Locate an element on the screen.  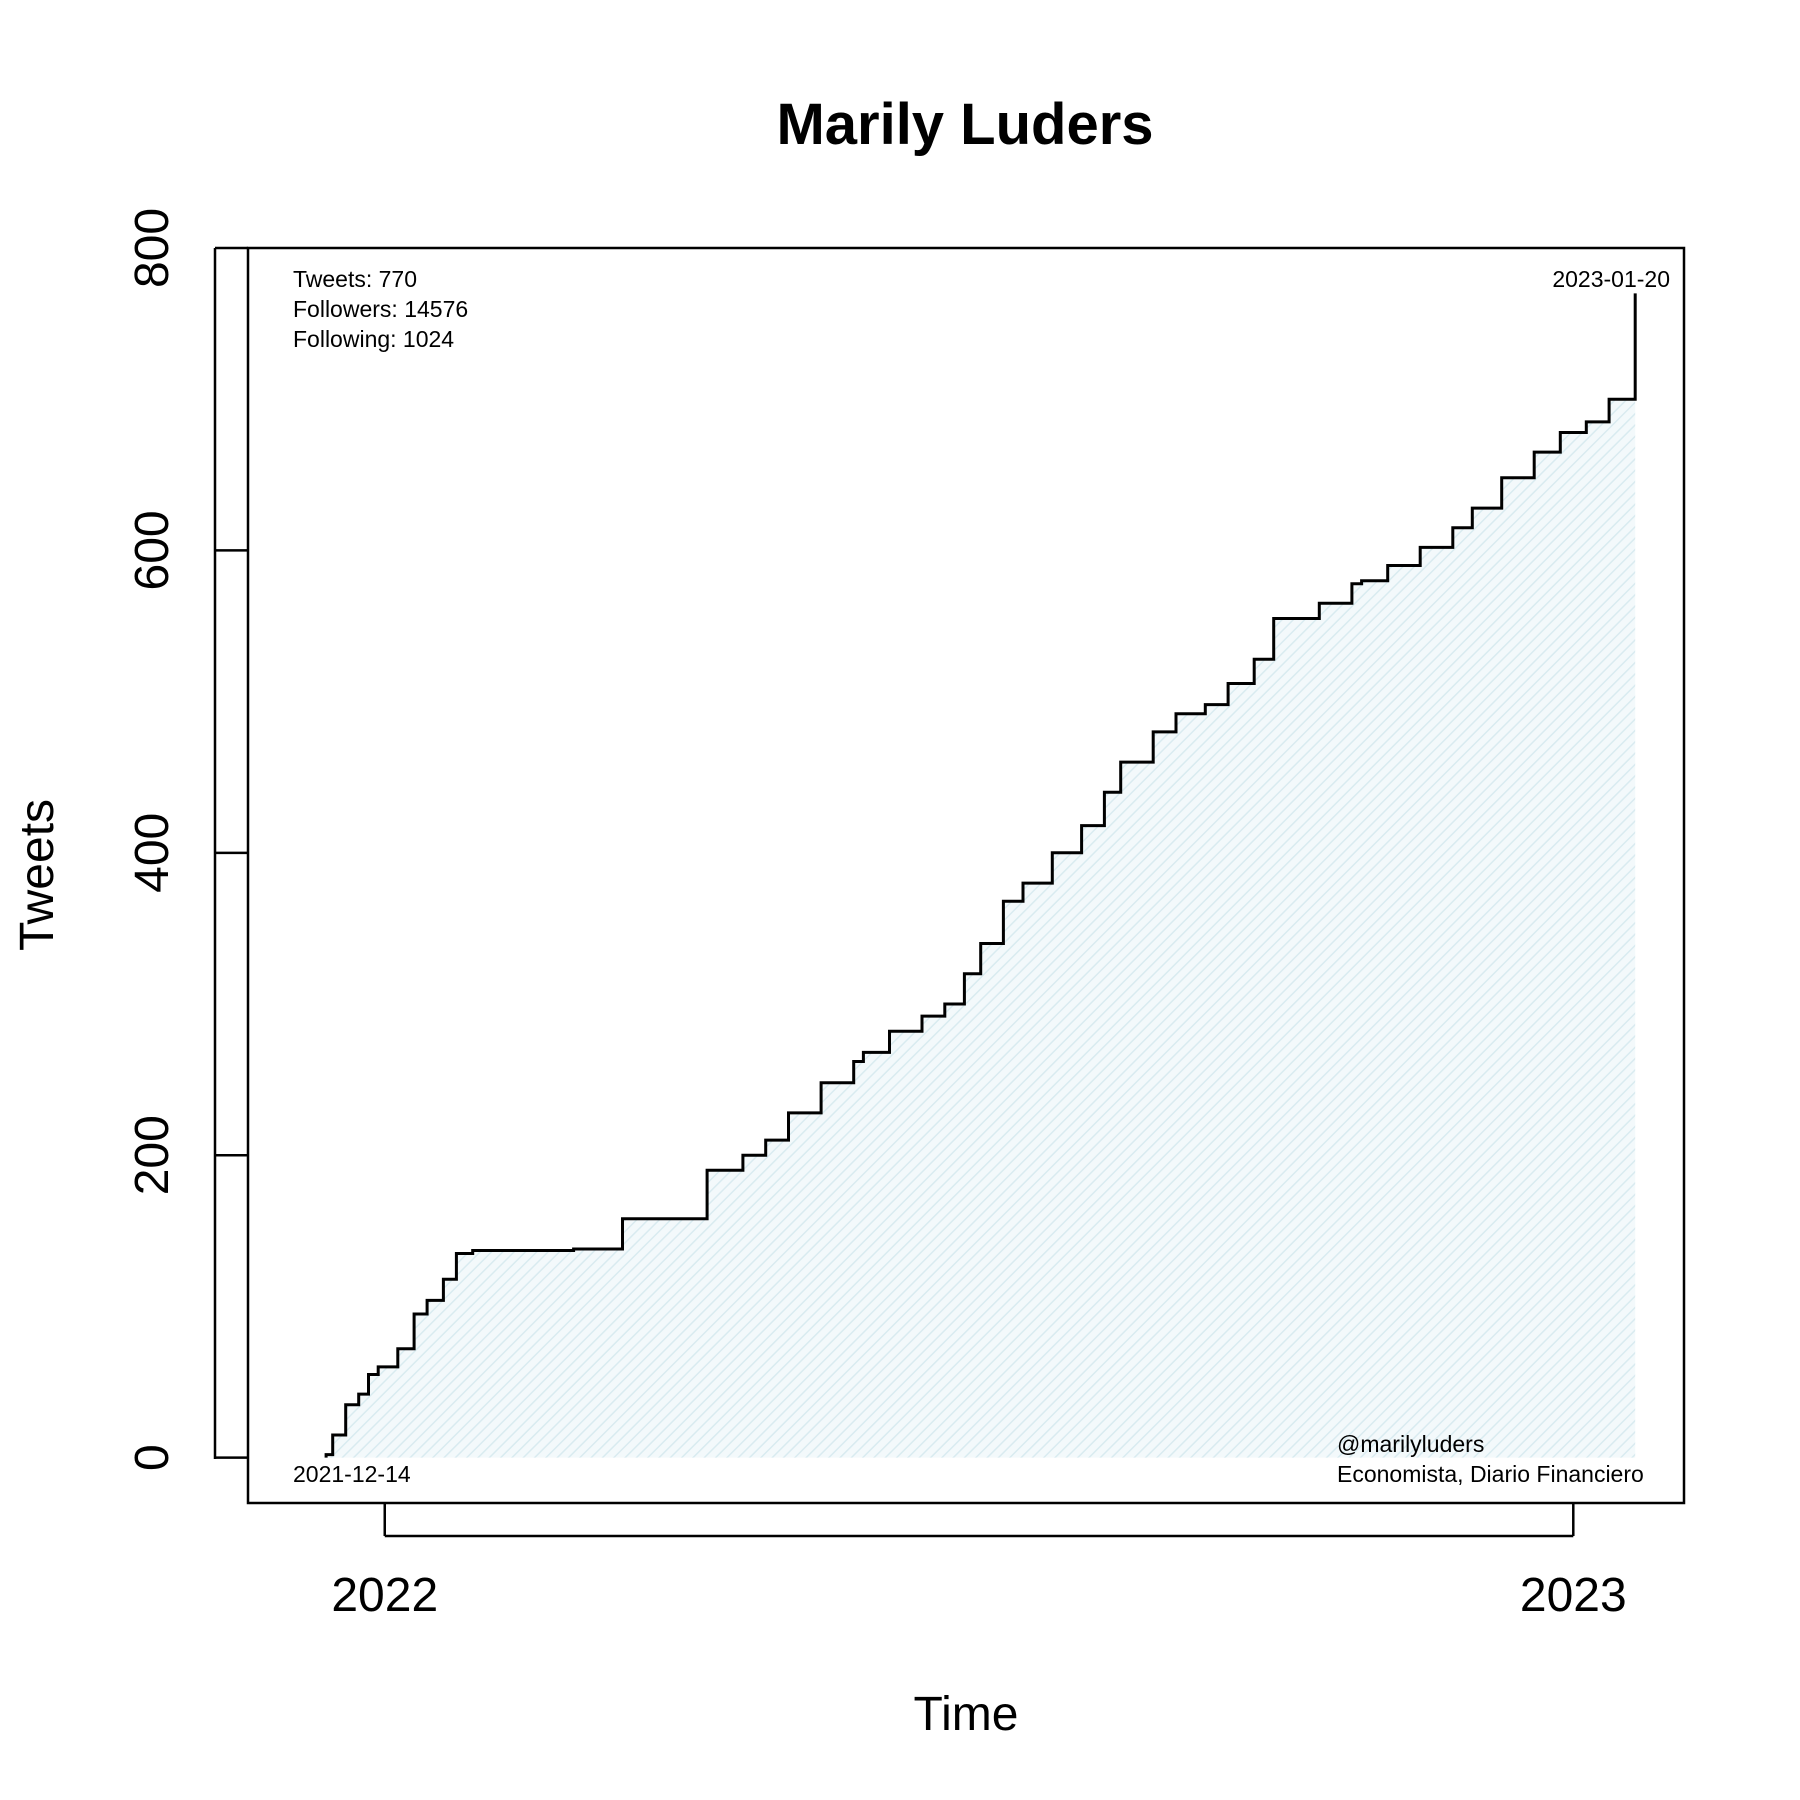
y-axis: 0 200 400 600 800 is located at coordinates (187, 839).